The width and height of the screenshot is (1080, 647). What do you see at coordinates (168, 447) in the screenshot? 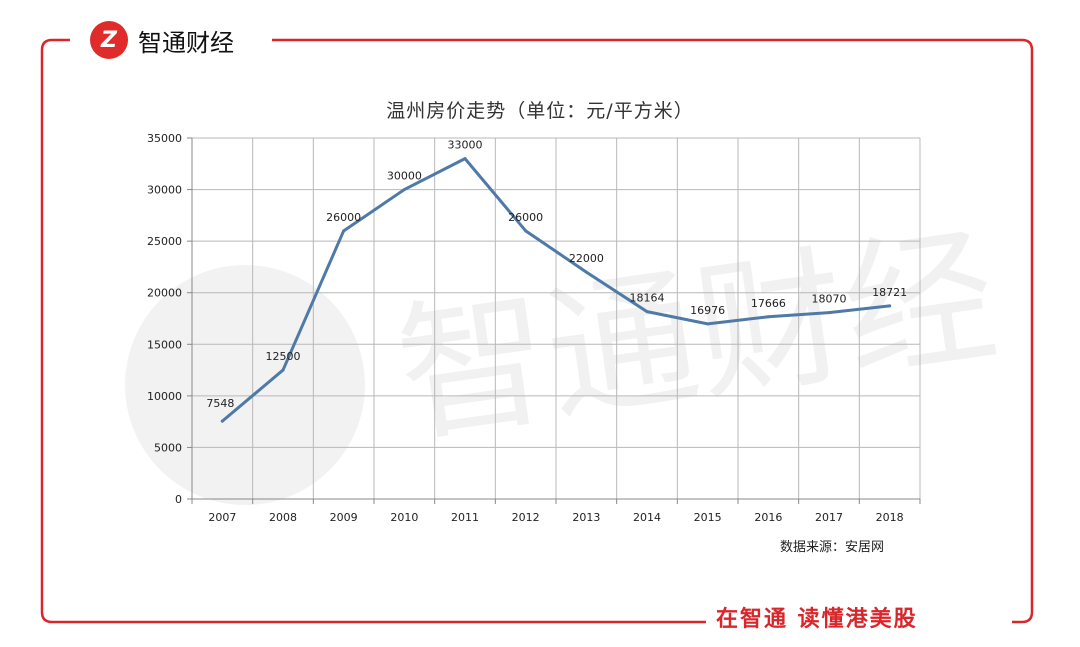
I see `y-tick-label: 5000` at bounding box center [168, 447].